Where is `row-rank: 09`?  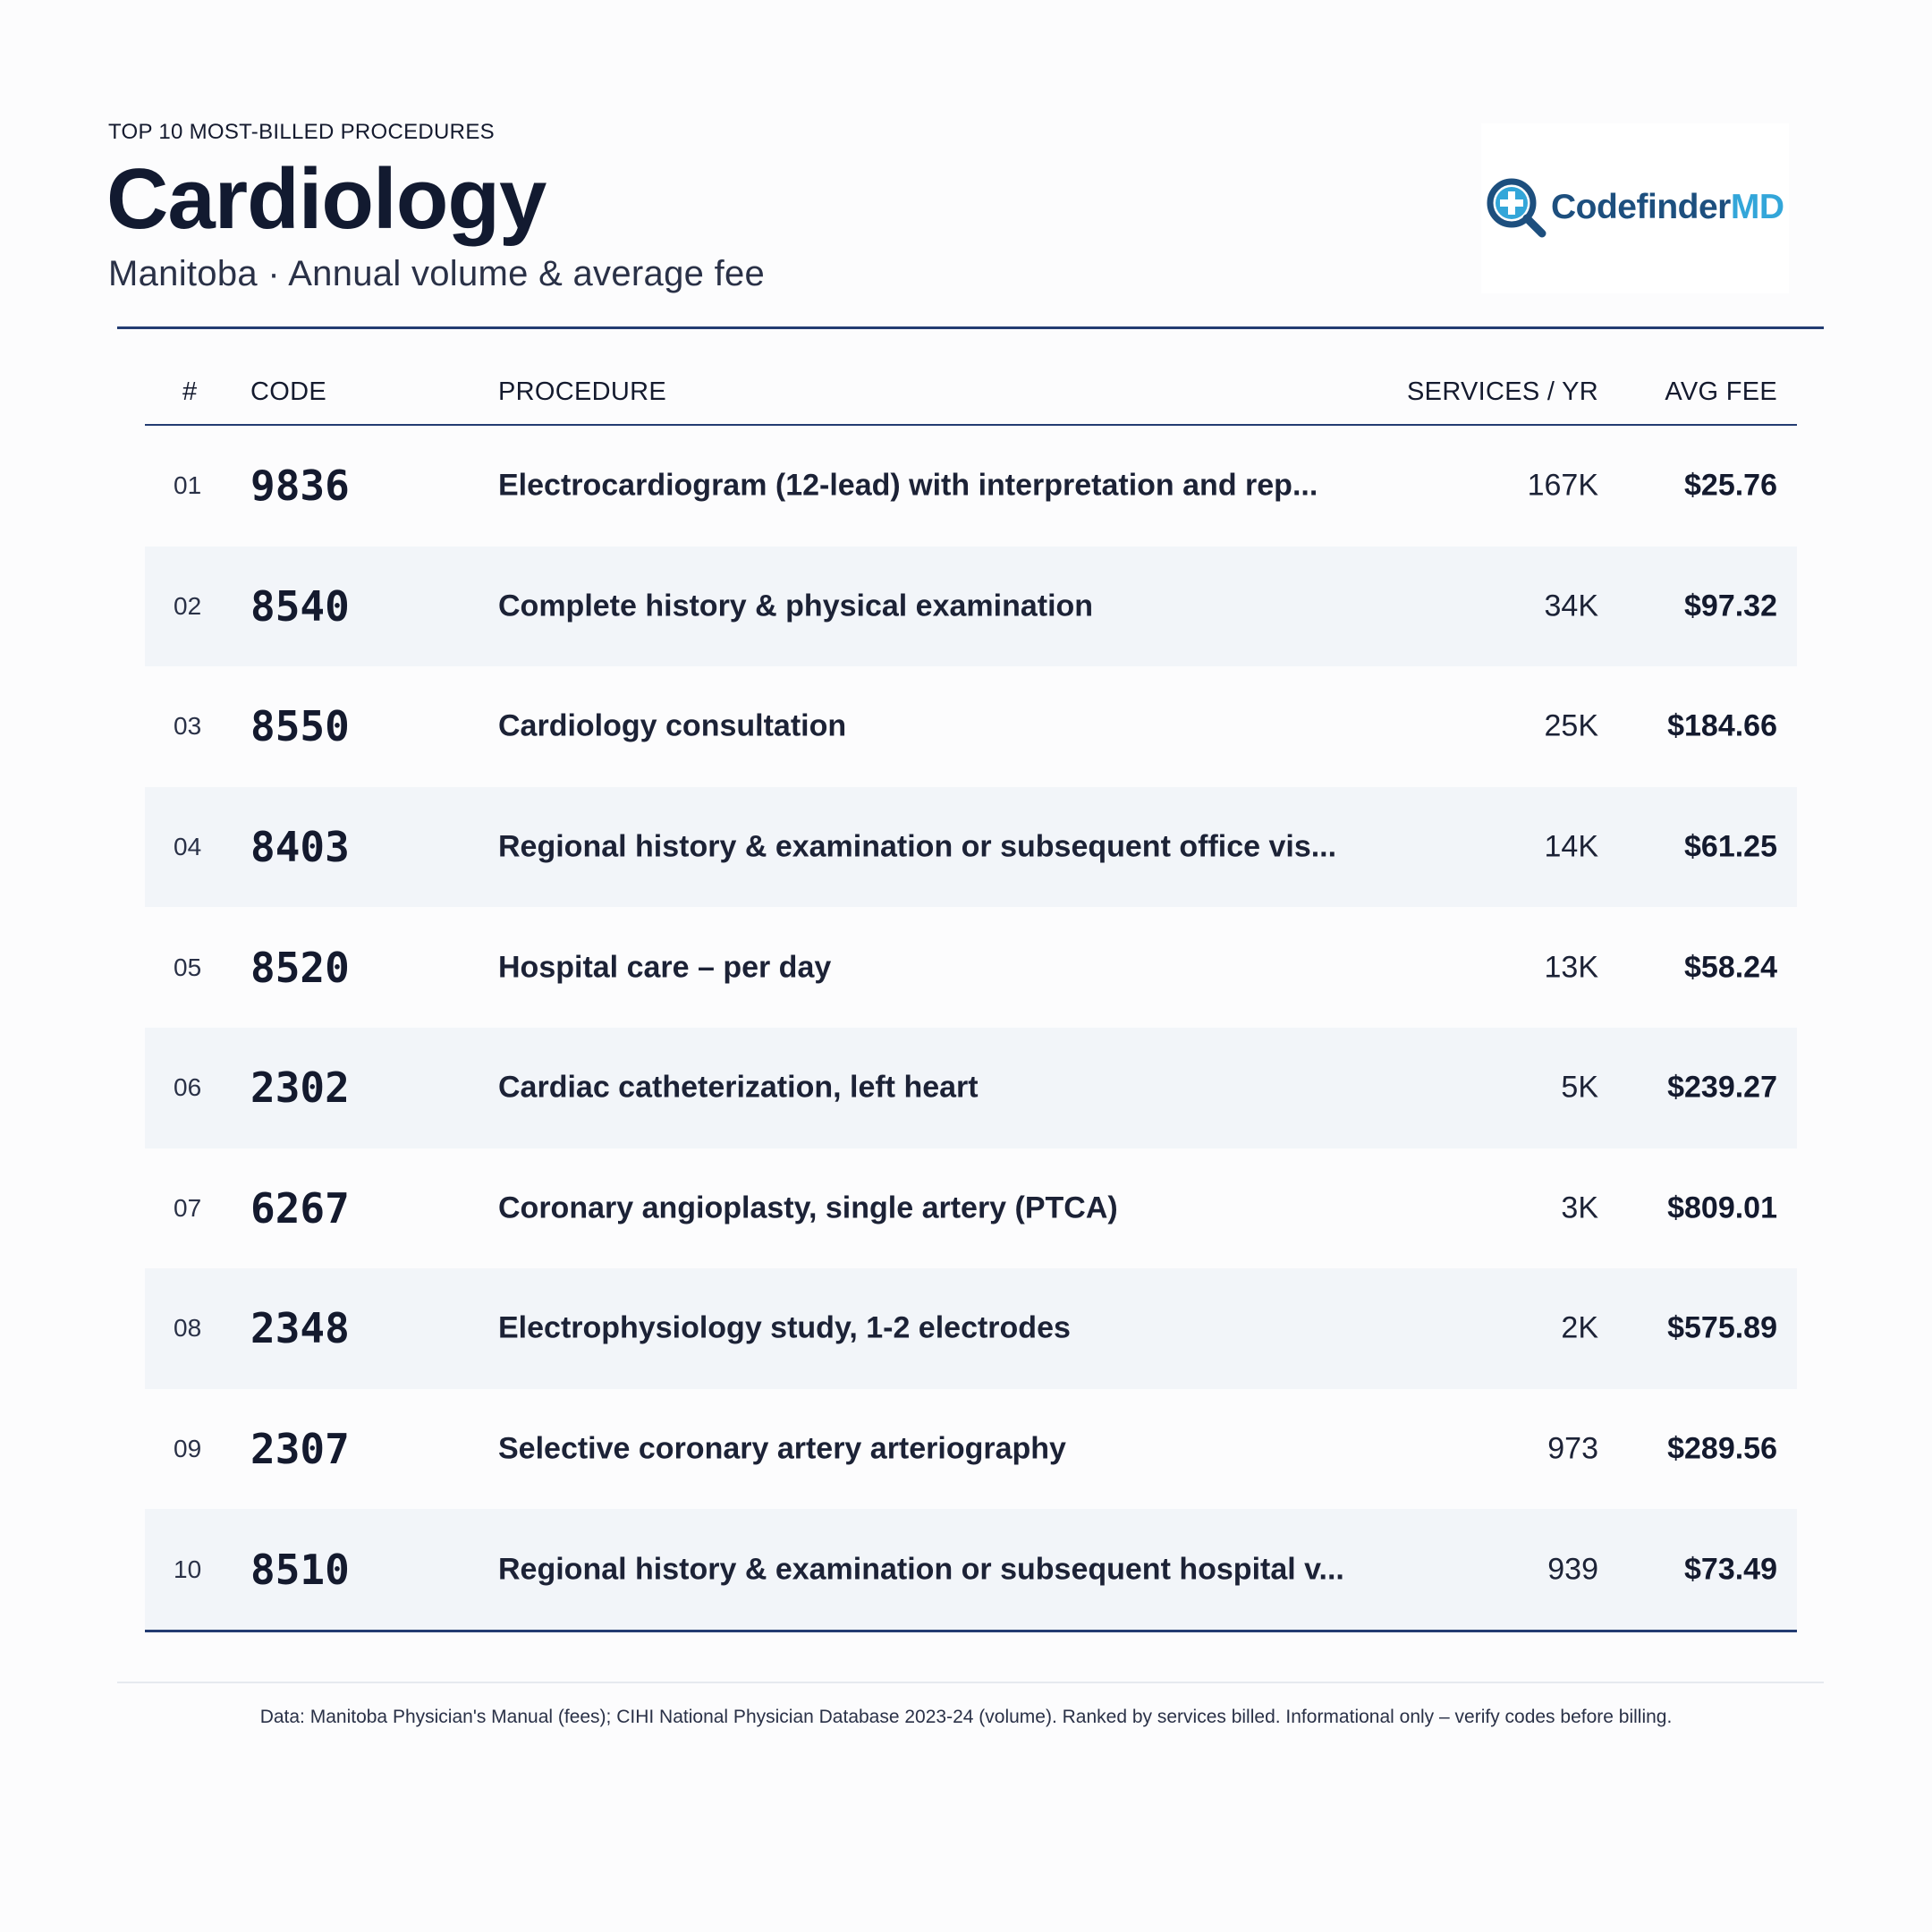 row-rank: 09 is located at coordinates (188, 1449).